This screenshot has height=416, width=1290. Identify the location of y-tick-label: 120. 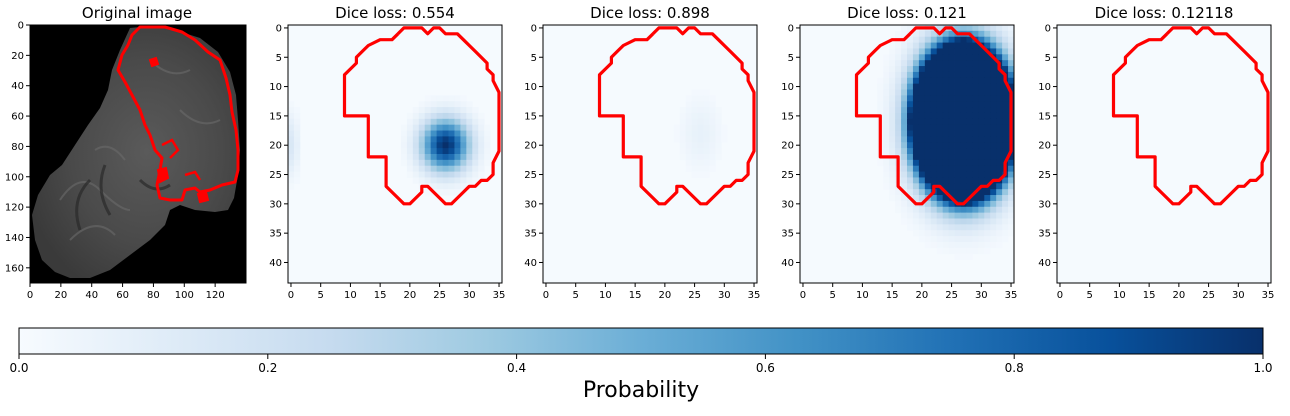
(14, 208).